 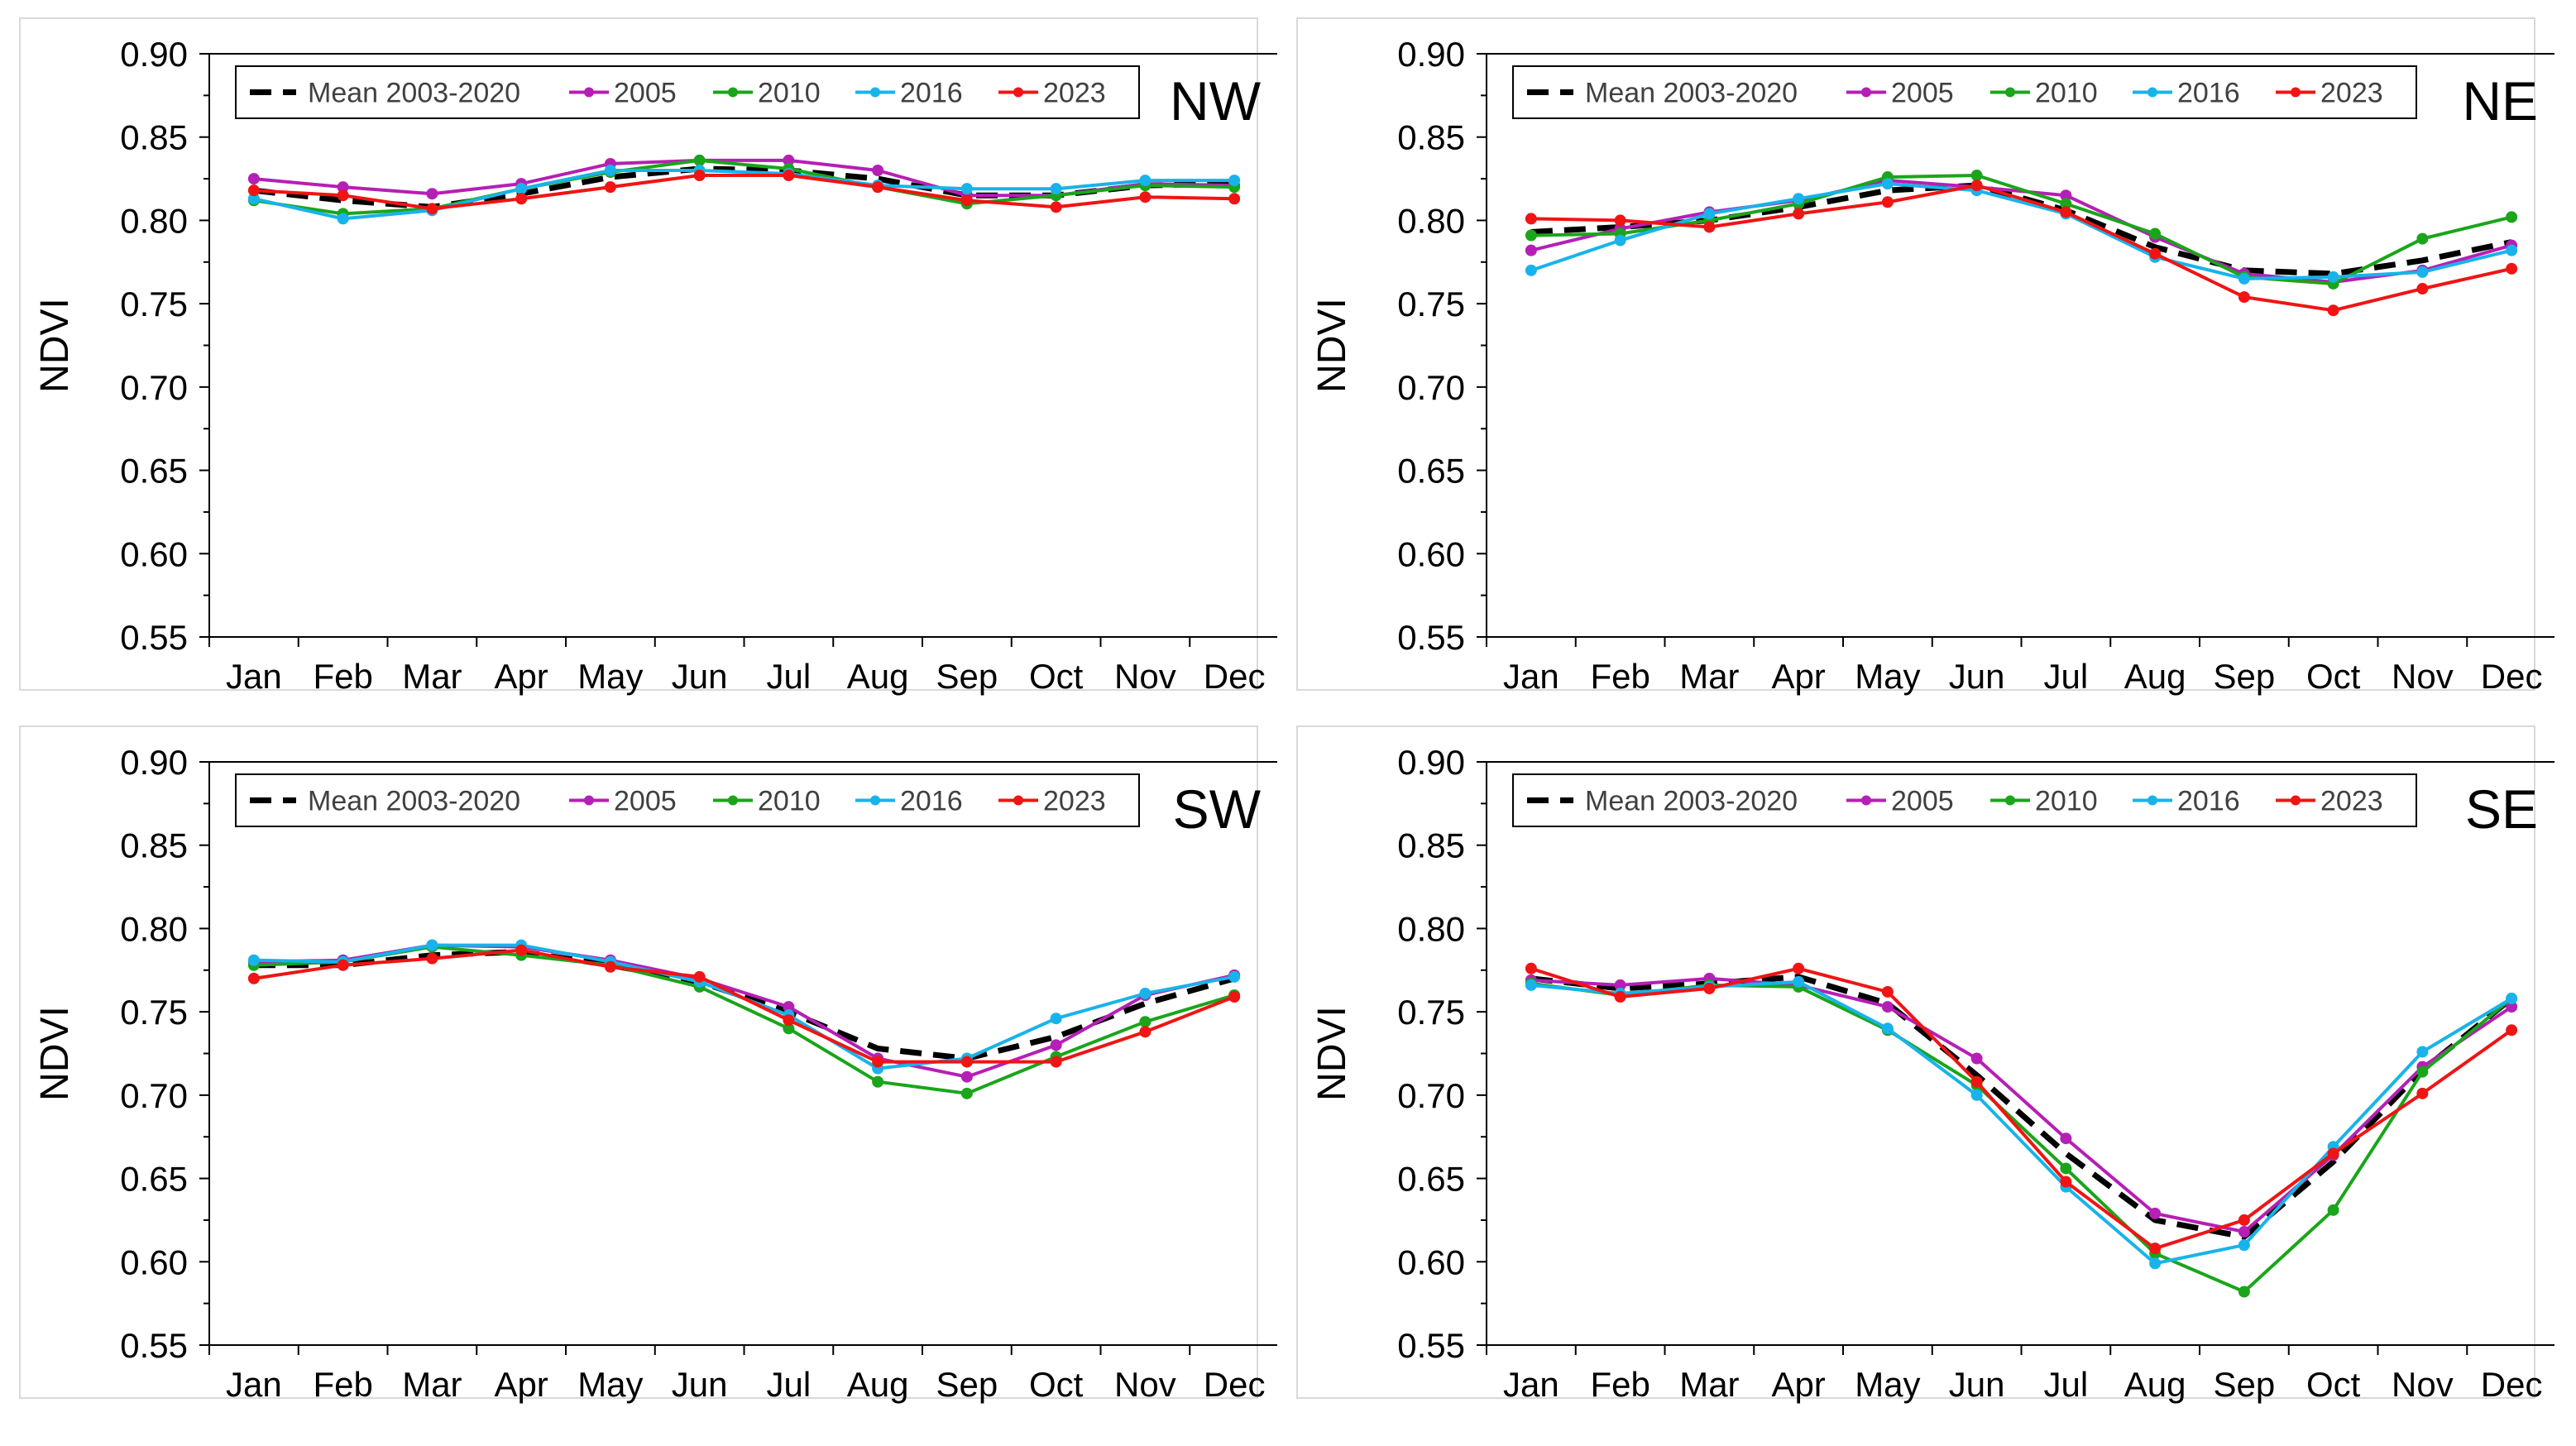 I want to click on x-tick-label: Aug, so click(x=2155, y=676).